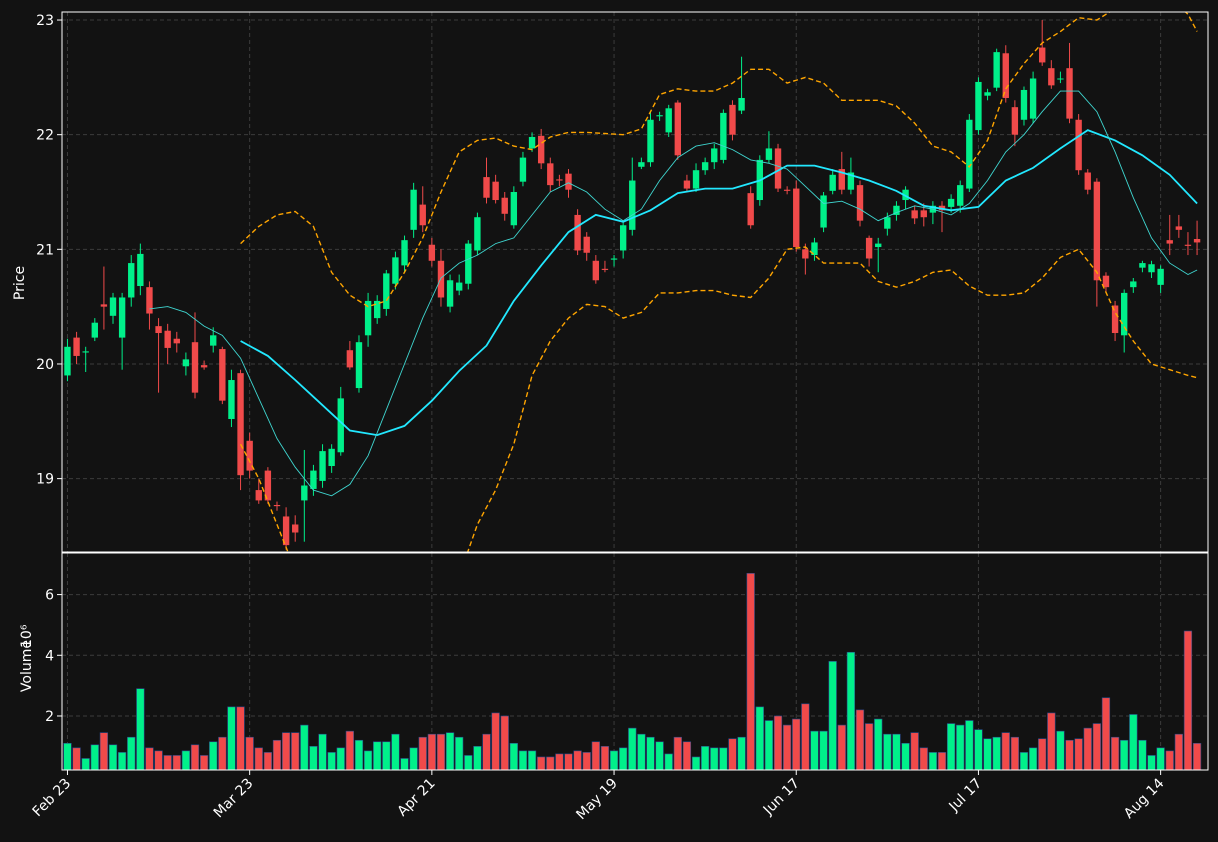 The height and width of the screenshot is (842, 1218). What do you see at coordinates (45, 480) in the screenshot?
I see `y-tick-label: 19` at bounding box center [45, 480].